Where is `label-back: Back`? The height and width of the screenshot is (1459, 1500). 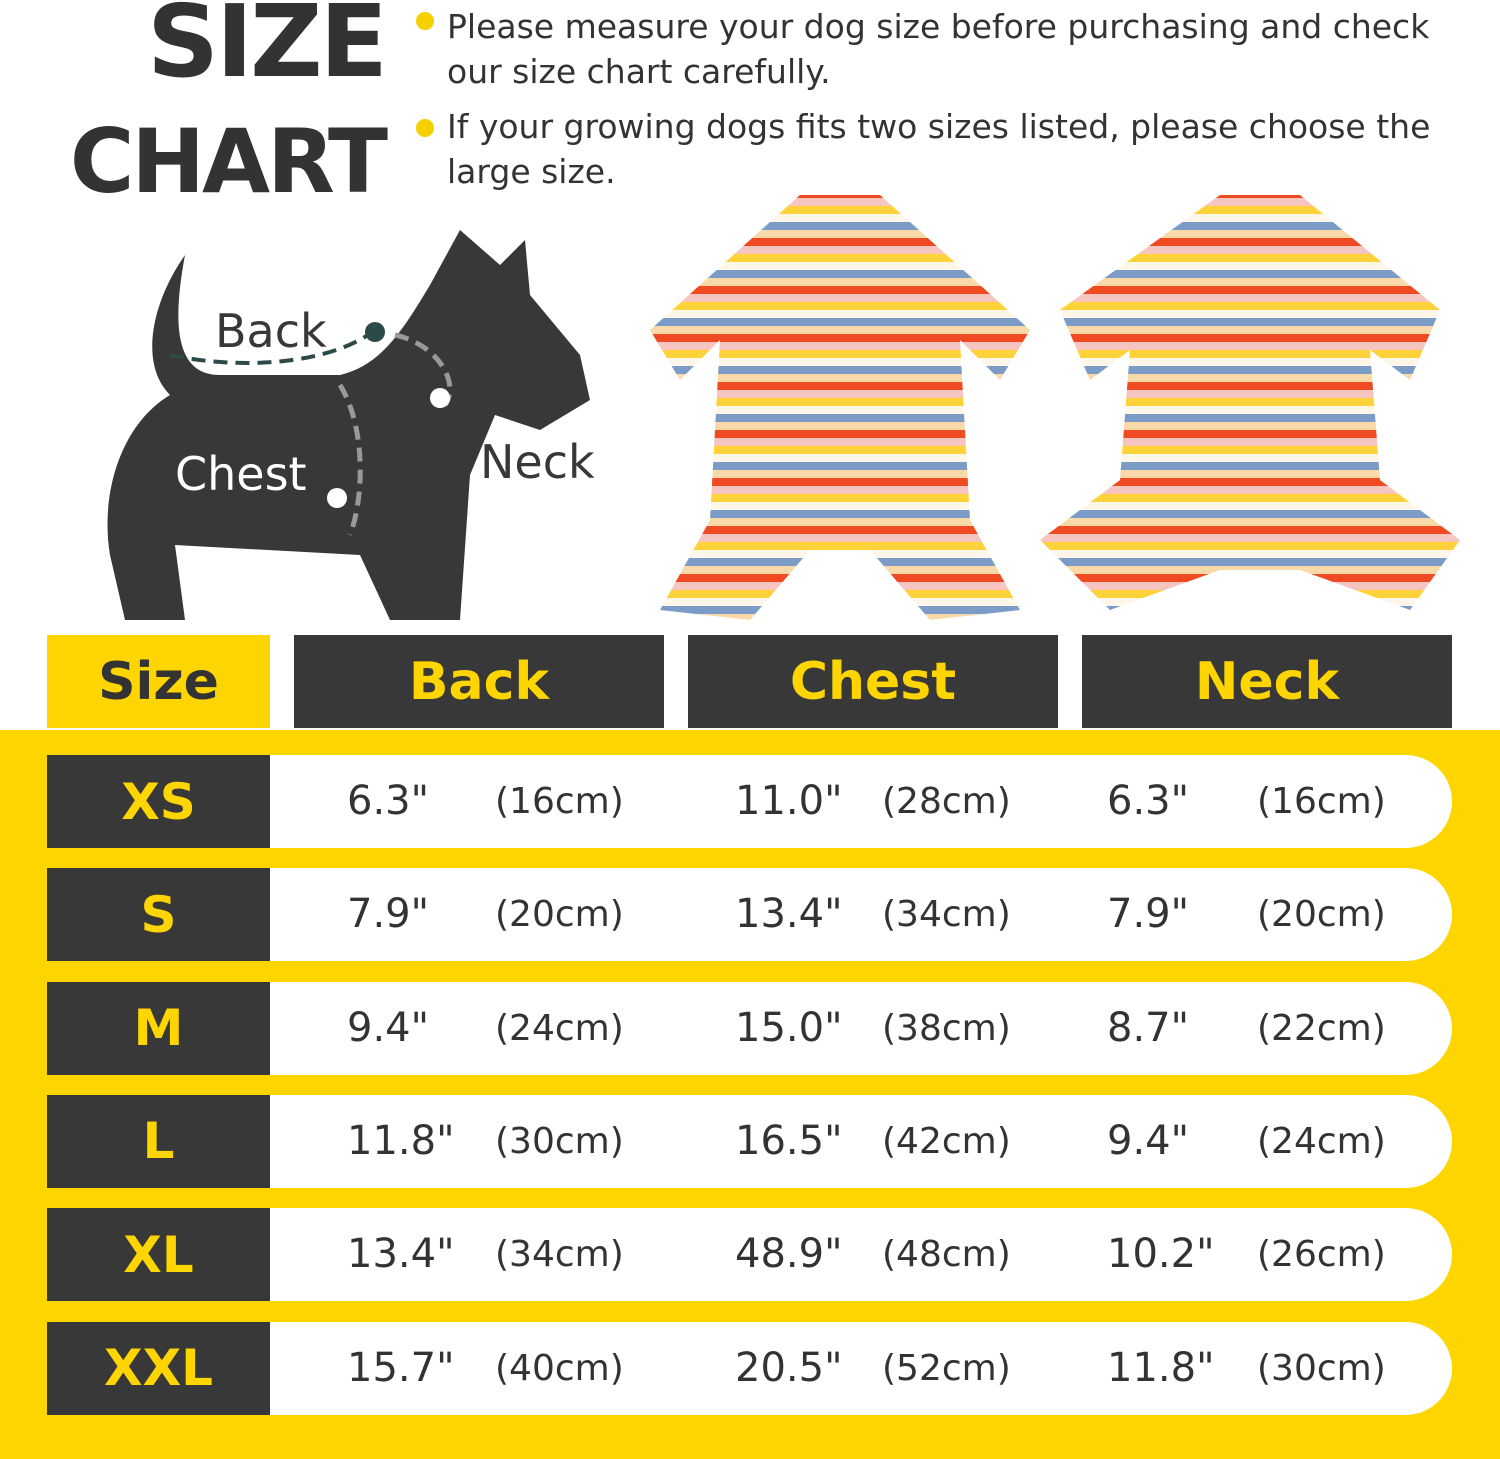
label-back: Back is located at coordinates (271, 331).